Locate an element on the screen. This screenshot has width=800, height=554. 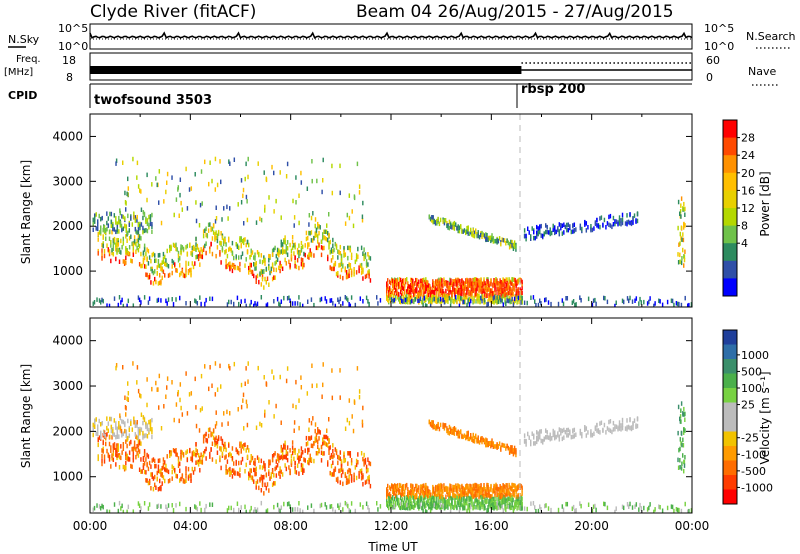
cpid-segment-1: twofsound 3503 is located at coordinates (153, 100).